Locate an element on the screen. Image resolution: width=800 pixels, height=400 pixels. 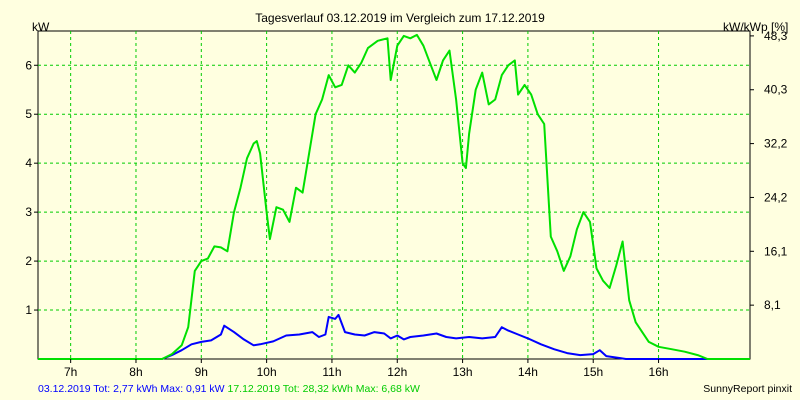
y-tick-label-left: 6 is located at coordinates (28, 65).